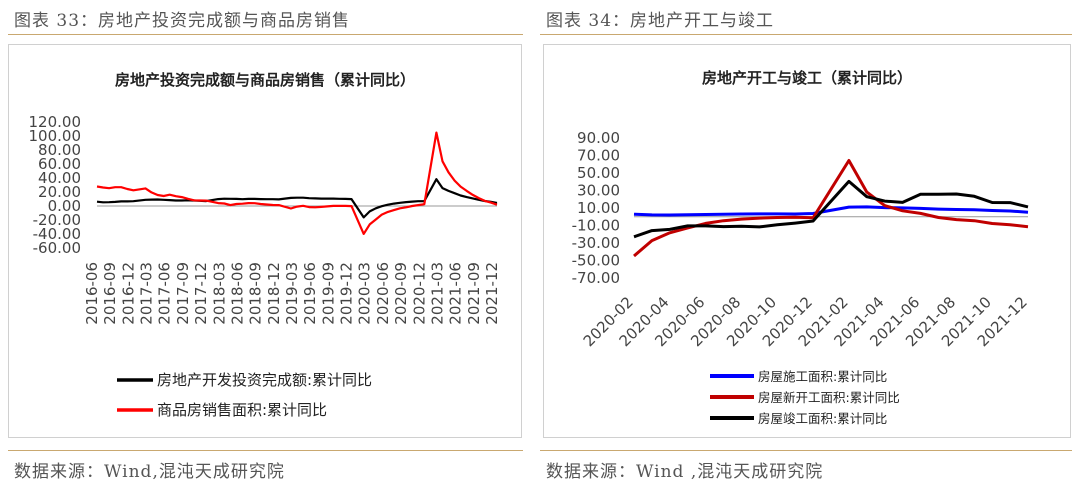 Image resolution: width=1080 pixels, height=484 pixels. What do you see at coordinates (59, 150) in the screenshot?
I see `y-tick-label: 80.00` at bounding box center [59, 150].